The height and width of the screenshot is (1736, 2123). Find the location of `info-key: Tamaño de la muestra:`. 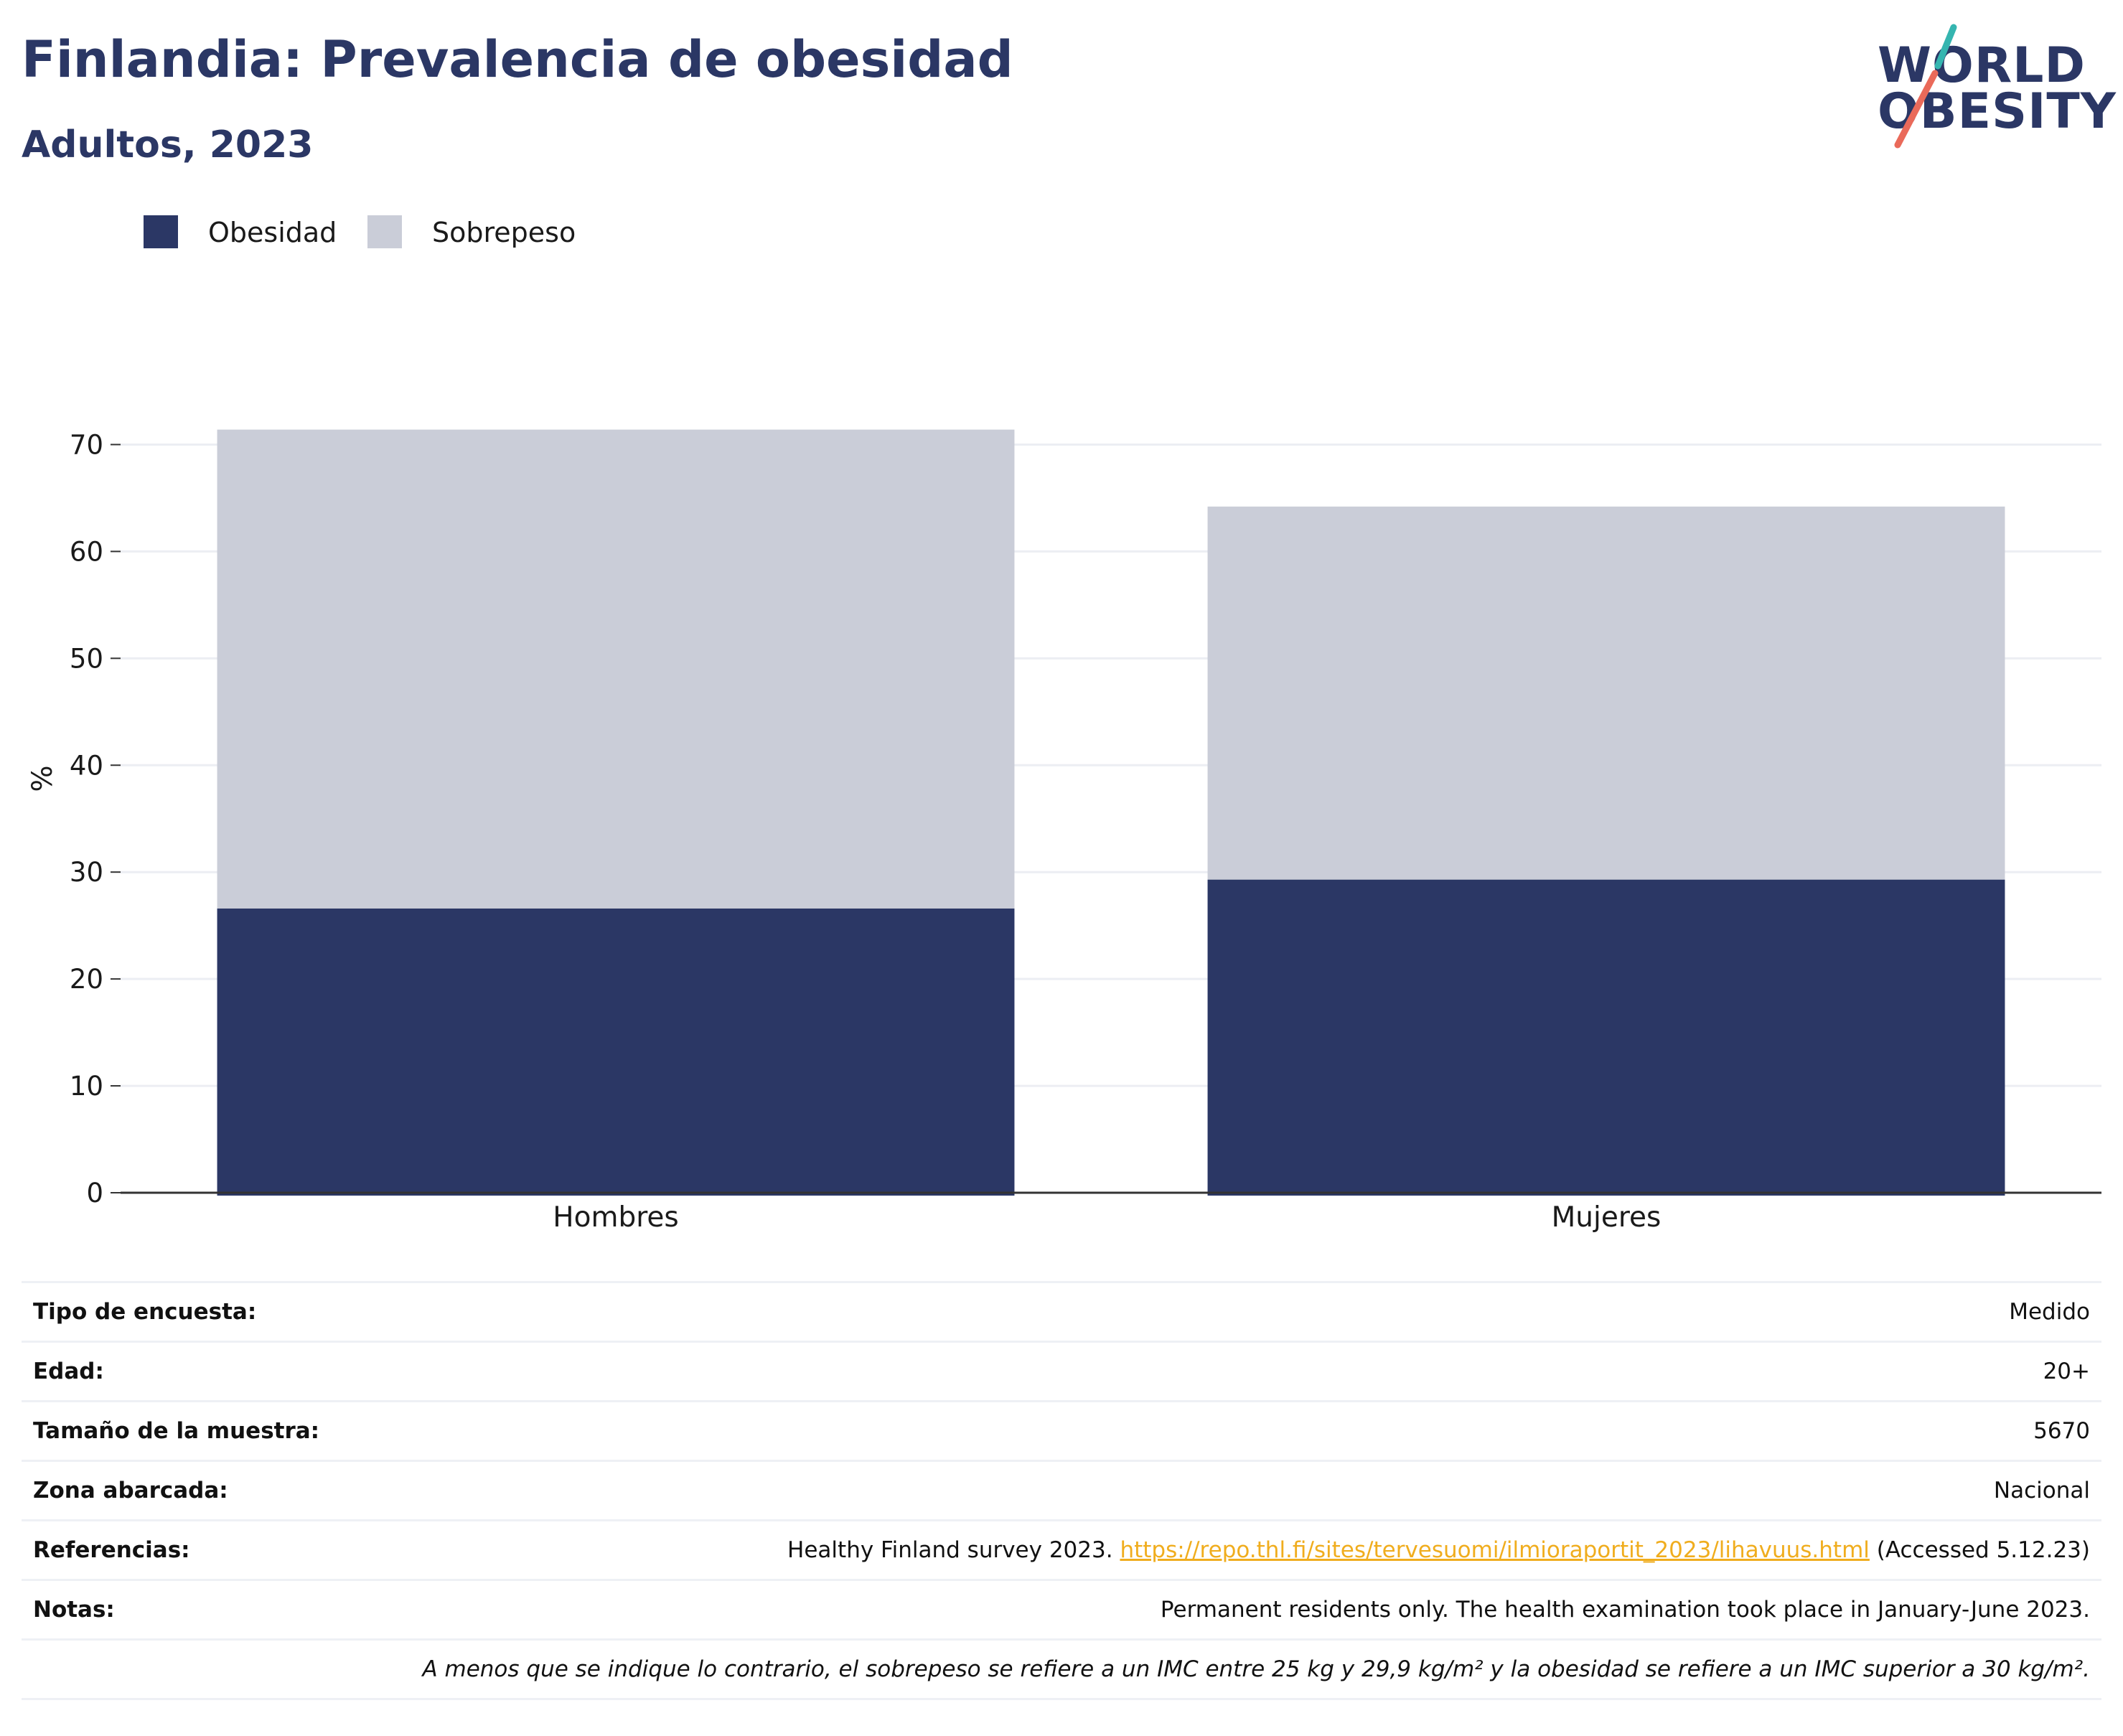

info-key: Tamaño de la muestra: is located at coordinates (176, 1431).